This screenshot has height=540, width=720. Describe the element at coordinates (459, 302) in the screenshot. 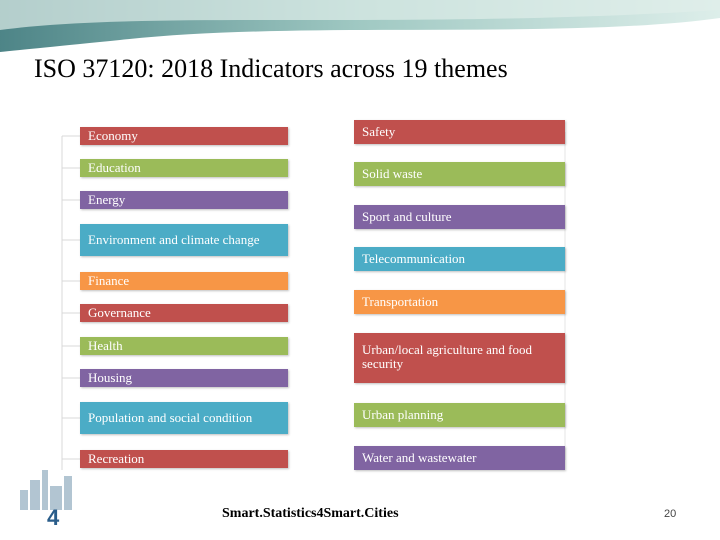

I see `theme-item: Transportation` at that location.